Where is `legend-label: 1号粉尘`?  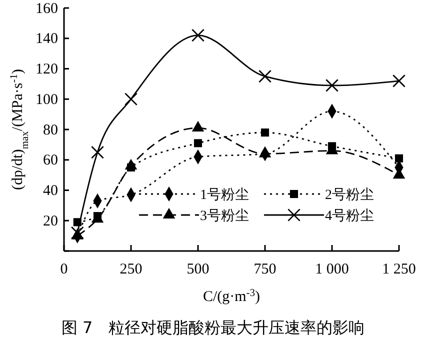
legend-label: 1号粉尘 is located at coordinates (224, 194).